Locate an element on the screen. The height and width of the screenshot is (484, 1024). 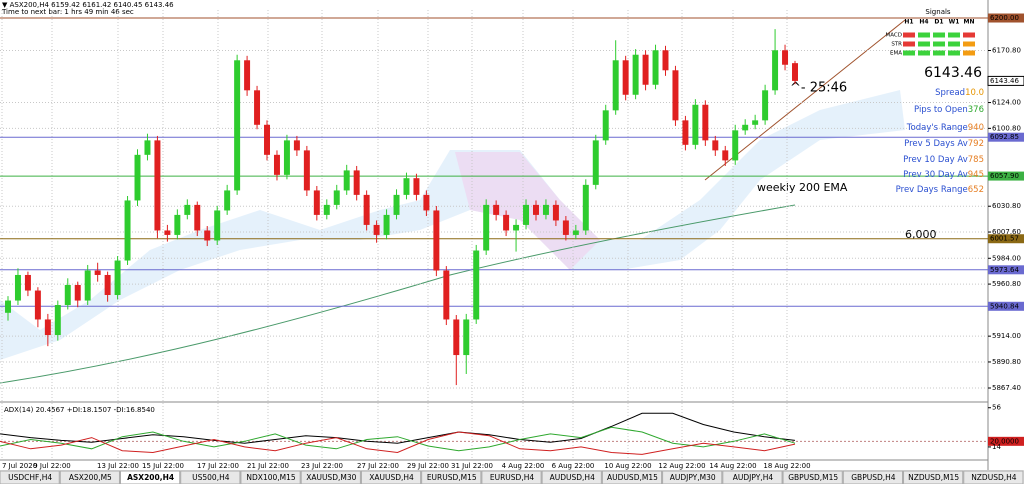
signal-name: STR is located at coordinates (896, 45).